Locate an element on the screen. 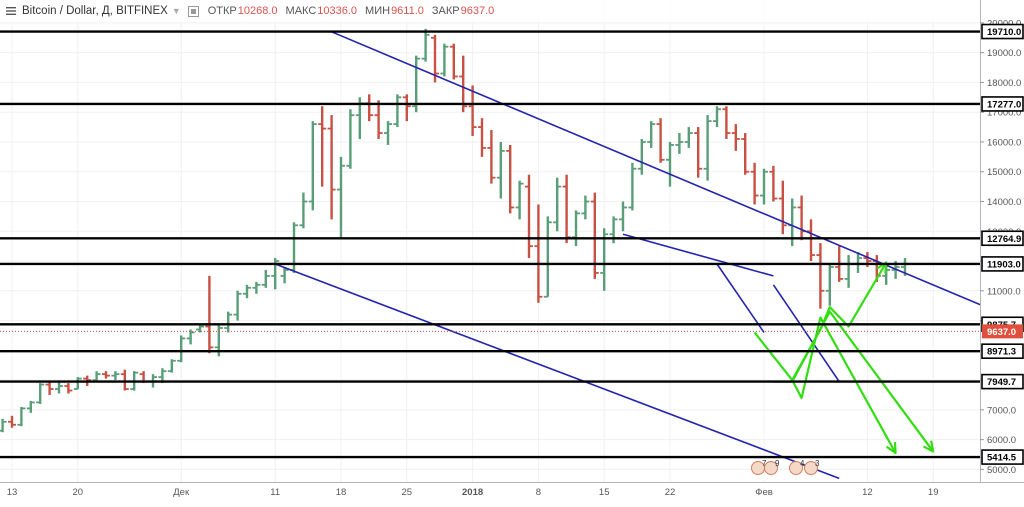 This screenshot has height=507, width=1024. event-count: 9 is located at coordinates (777, 463).